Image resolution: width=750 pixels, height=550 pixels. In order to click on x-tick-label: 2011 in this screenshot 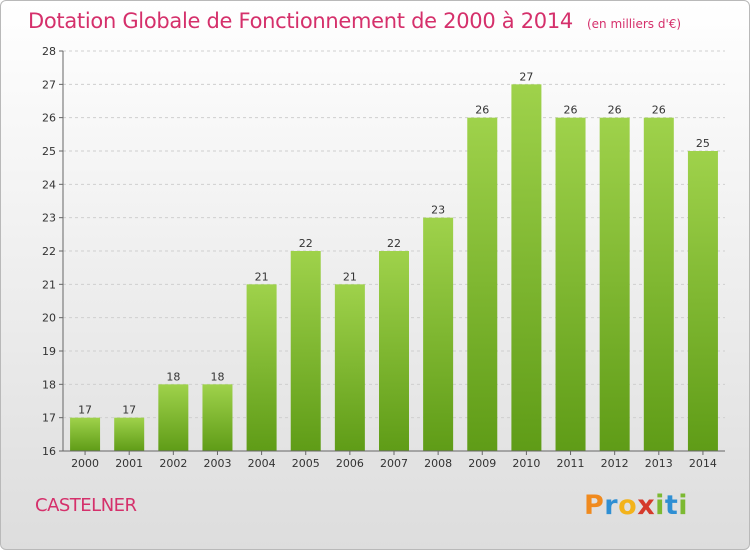, I will do `click(571, 463)`.